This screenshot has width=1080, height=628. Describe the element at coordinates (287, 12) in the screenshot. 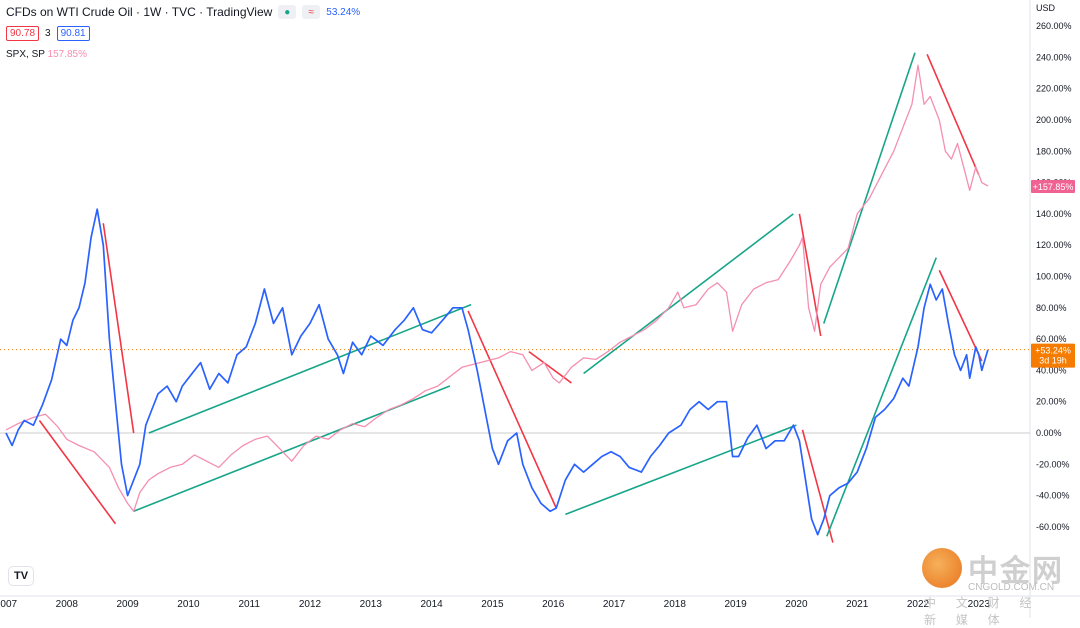

I see `market-status-icon: ●` at that location.